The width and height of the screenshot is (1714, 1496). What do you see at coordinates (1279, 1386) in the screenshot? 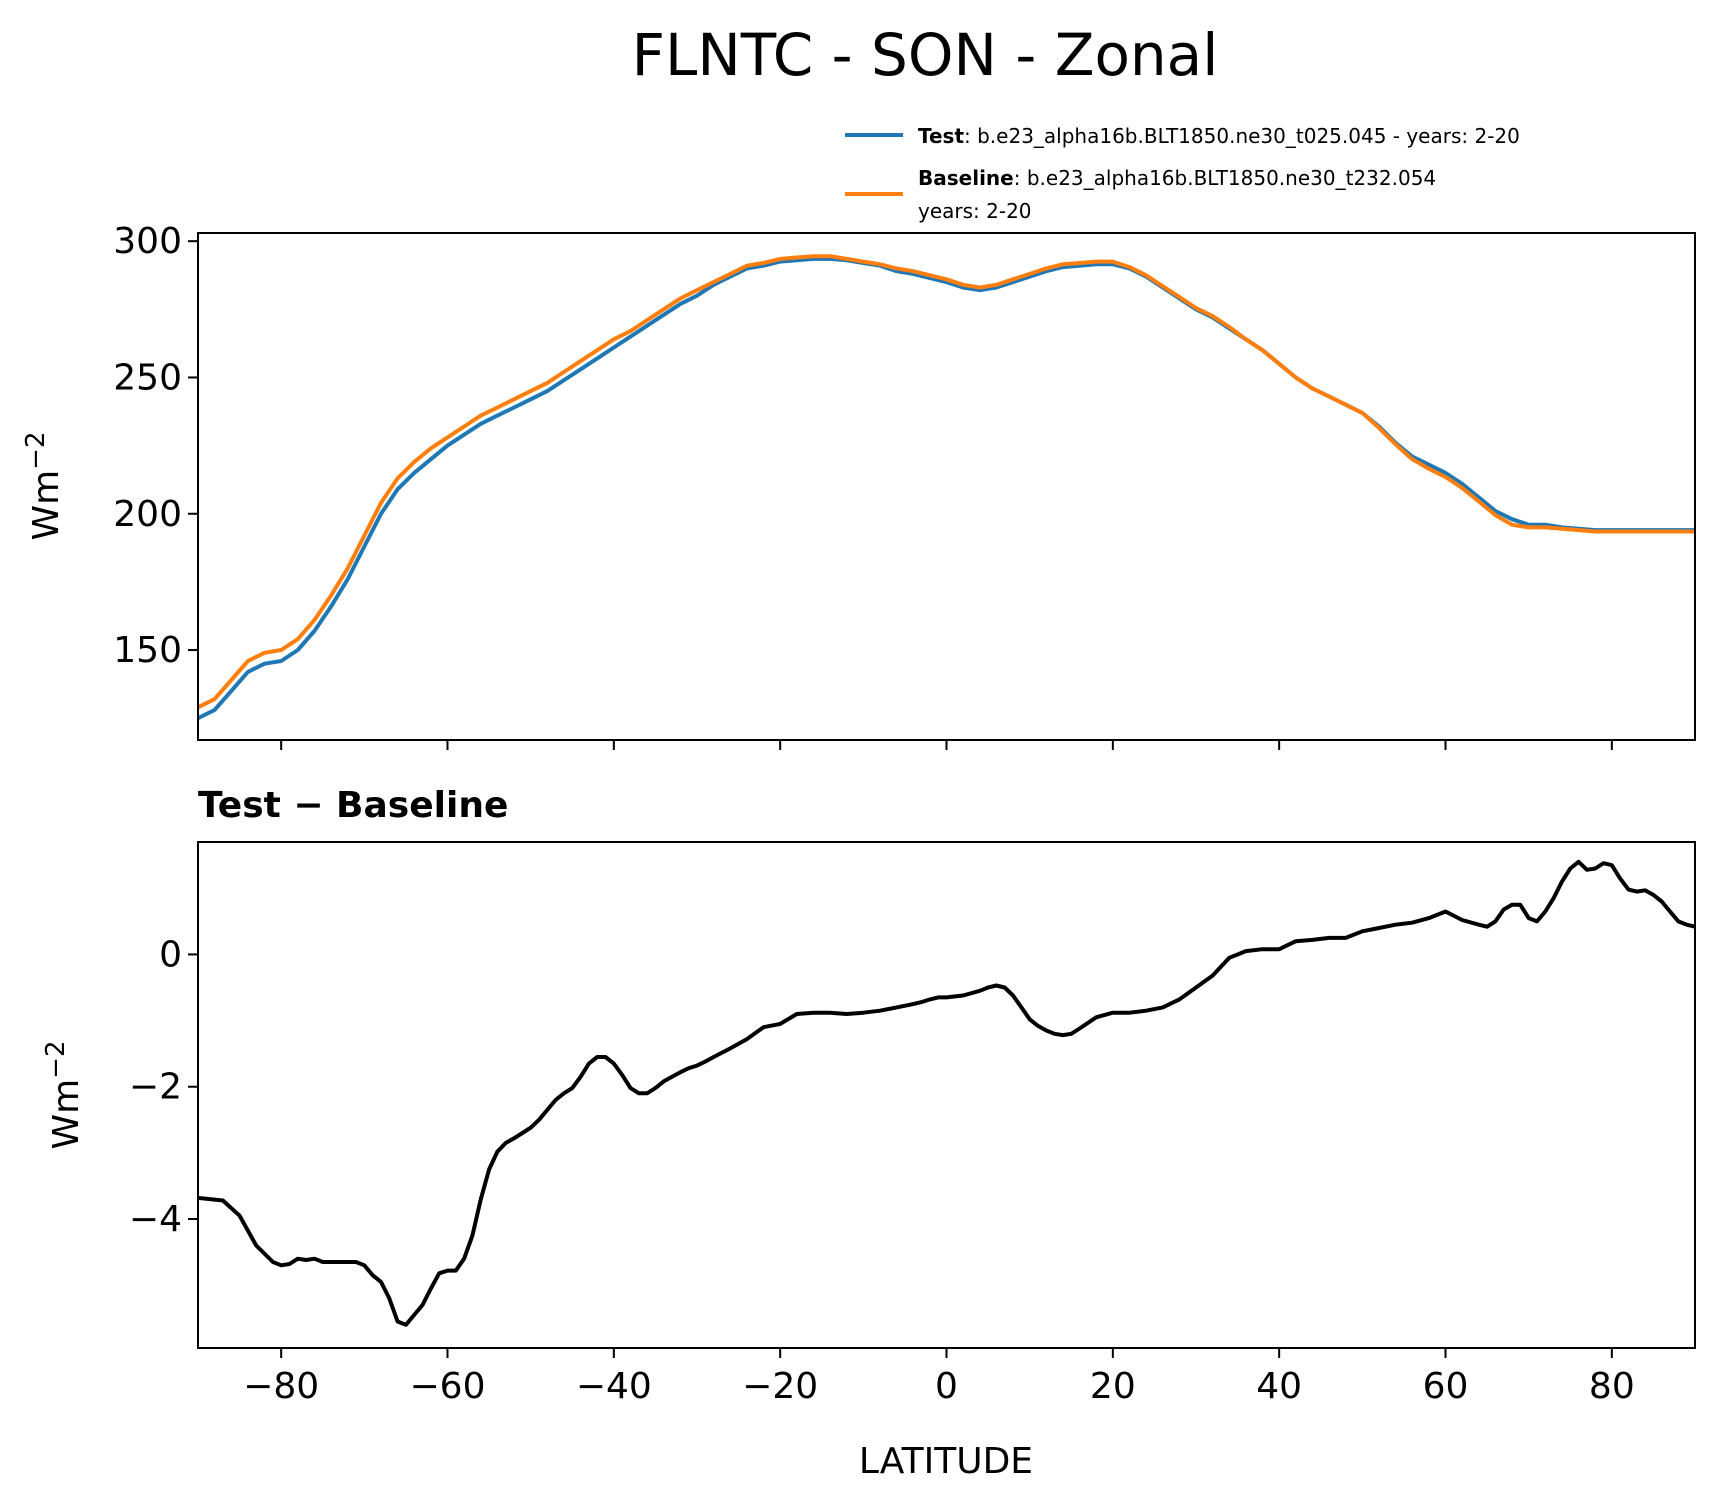
I see `x-tick-label: 40` at bounding box center [1279, 1386].